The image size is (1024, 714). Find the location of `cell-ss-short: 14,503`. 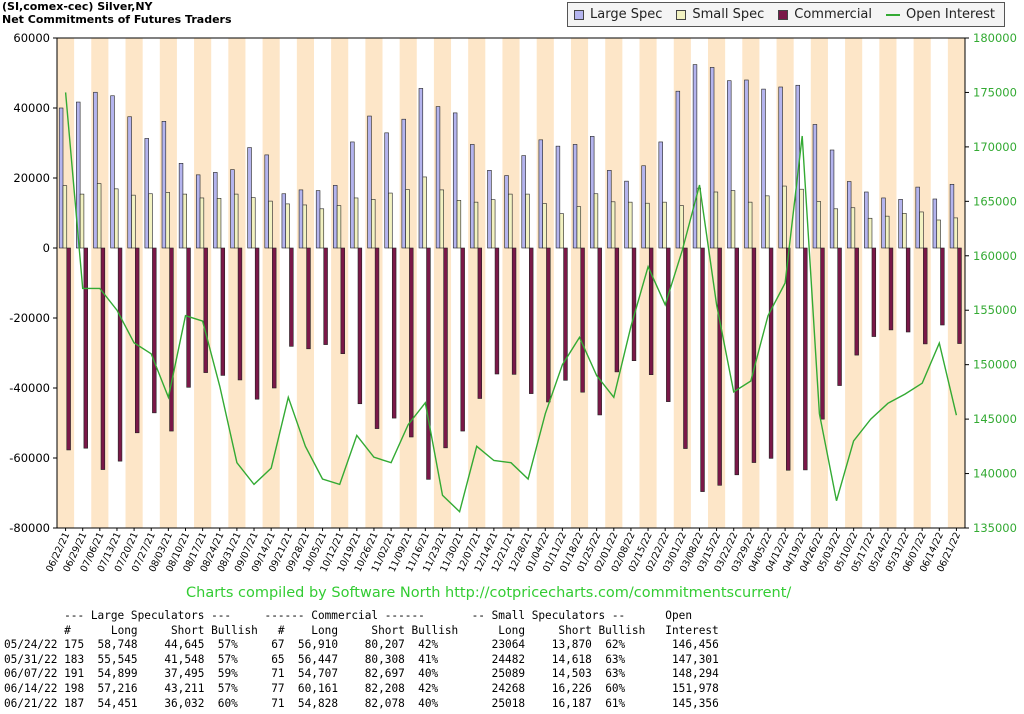

cell-ss-short: 14,503 is located at coordinates (558, 674).